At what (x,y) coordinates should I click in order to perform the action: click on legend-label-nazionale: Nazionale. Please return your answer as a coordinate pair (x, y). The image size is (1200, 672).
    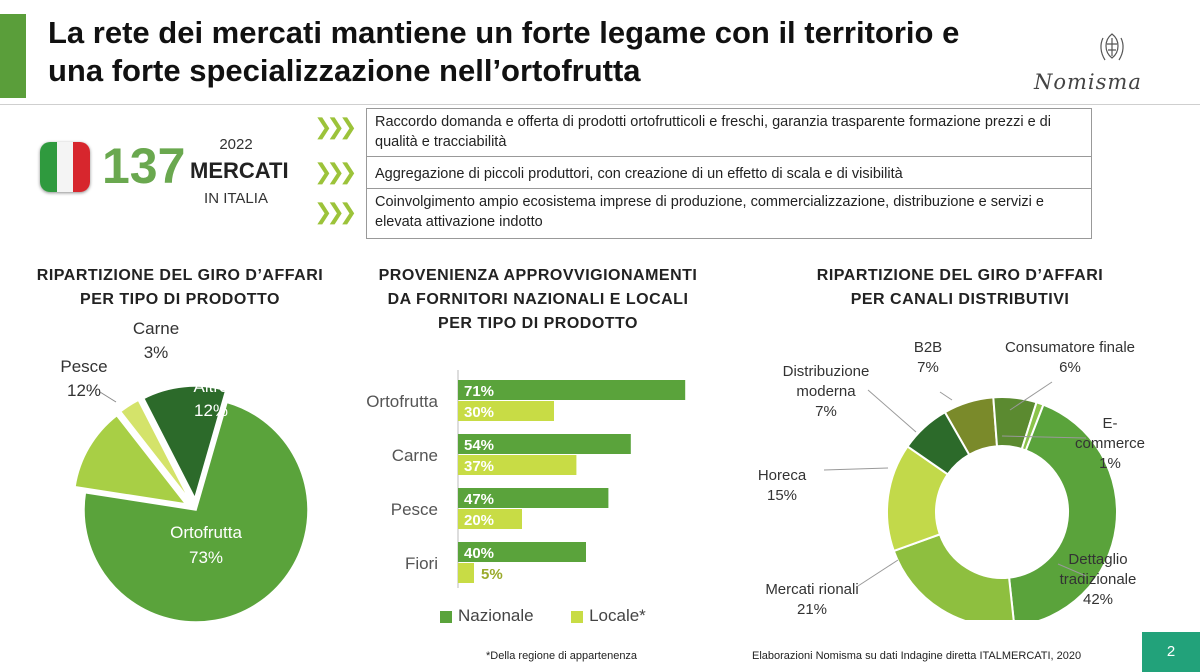
    Looking at the image, I should click on (496, 615).